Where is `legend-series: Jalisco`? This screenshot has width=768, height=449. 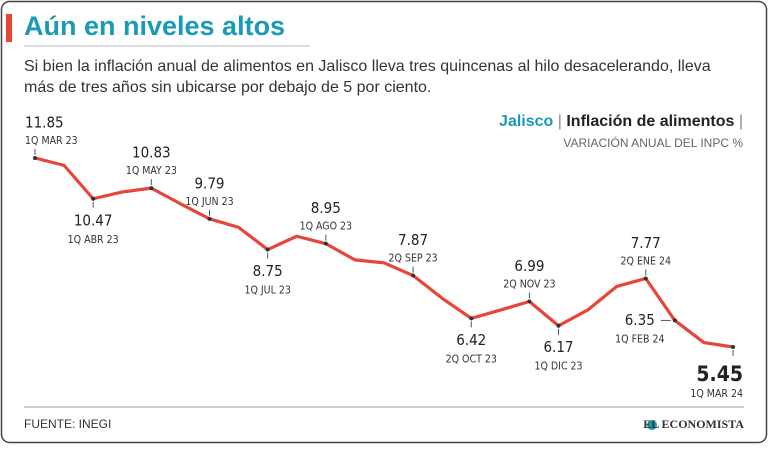 legend-series: Jalisco is located at coordinates (526, 121).